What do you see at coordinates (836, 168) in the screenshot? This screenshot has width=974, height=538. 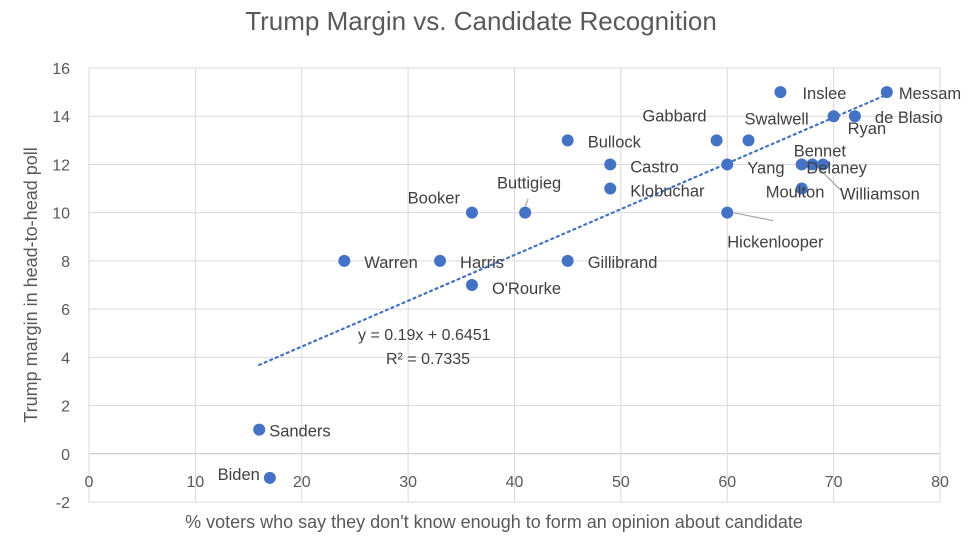 I see `point-label-delaney: Delaney` at bounding box center [836, 168].